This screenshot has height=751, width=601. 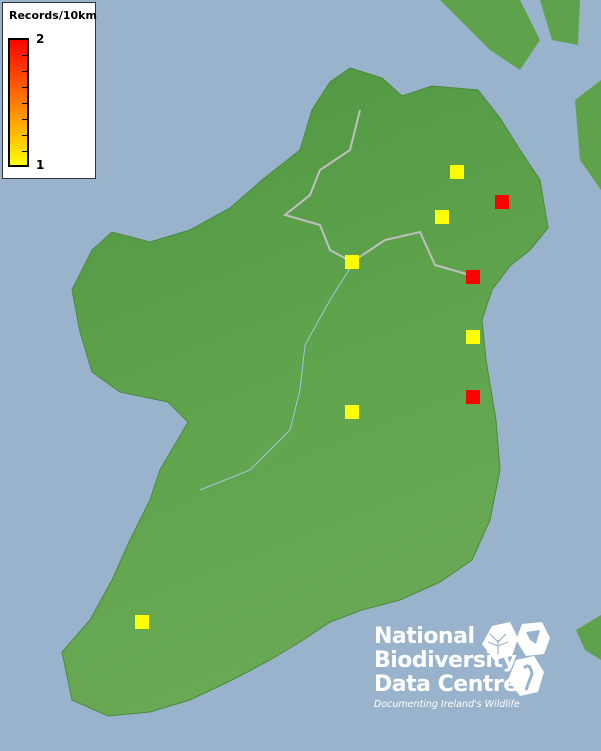 What do you see at coordinates (446, 684) in the screenshot?
I see `logo-line-3: Data Centre` at bounding box center [446, 684].